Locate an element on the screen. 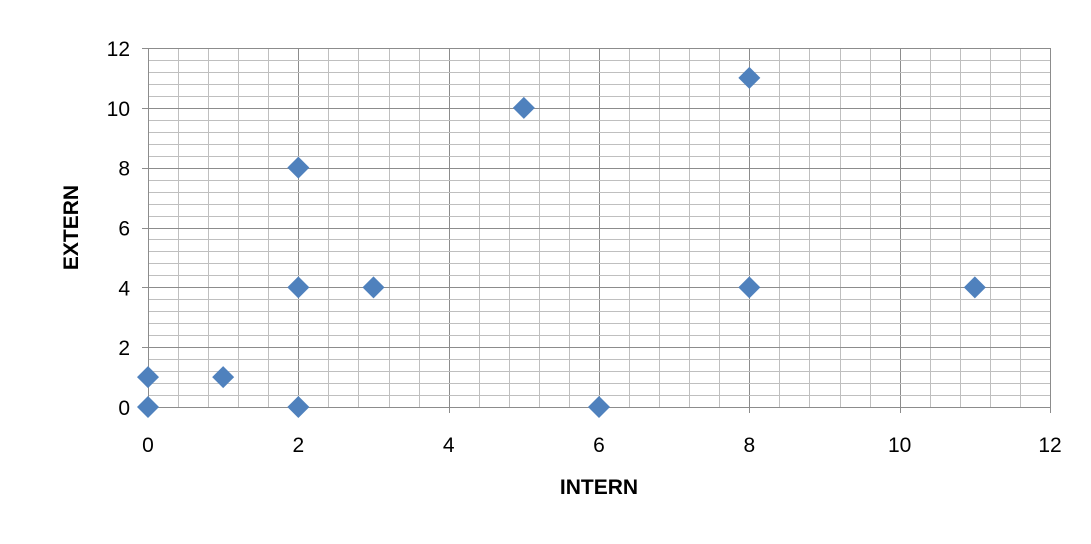  y-tick-label: 4 is located at coordinates (124, 288).